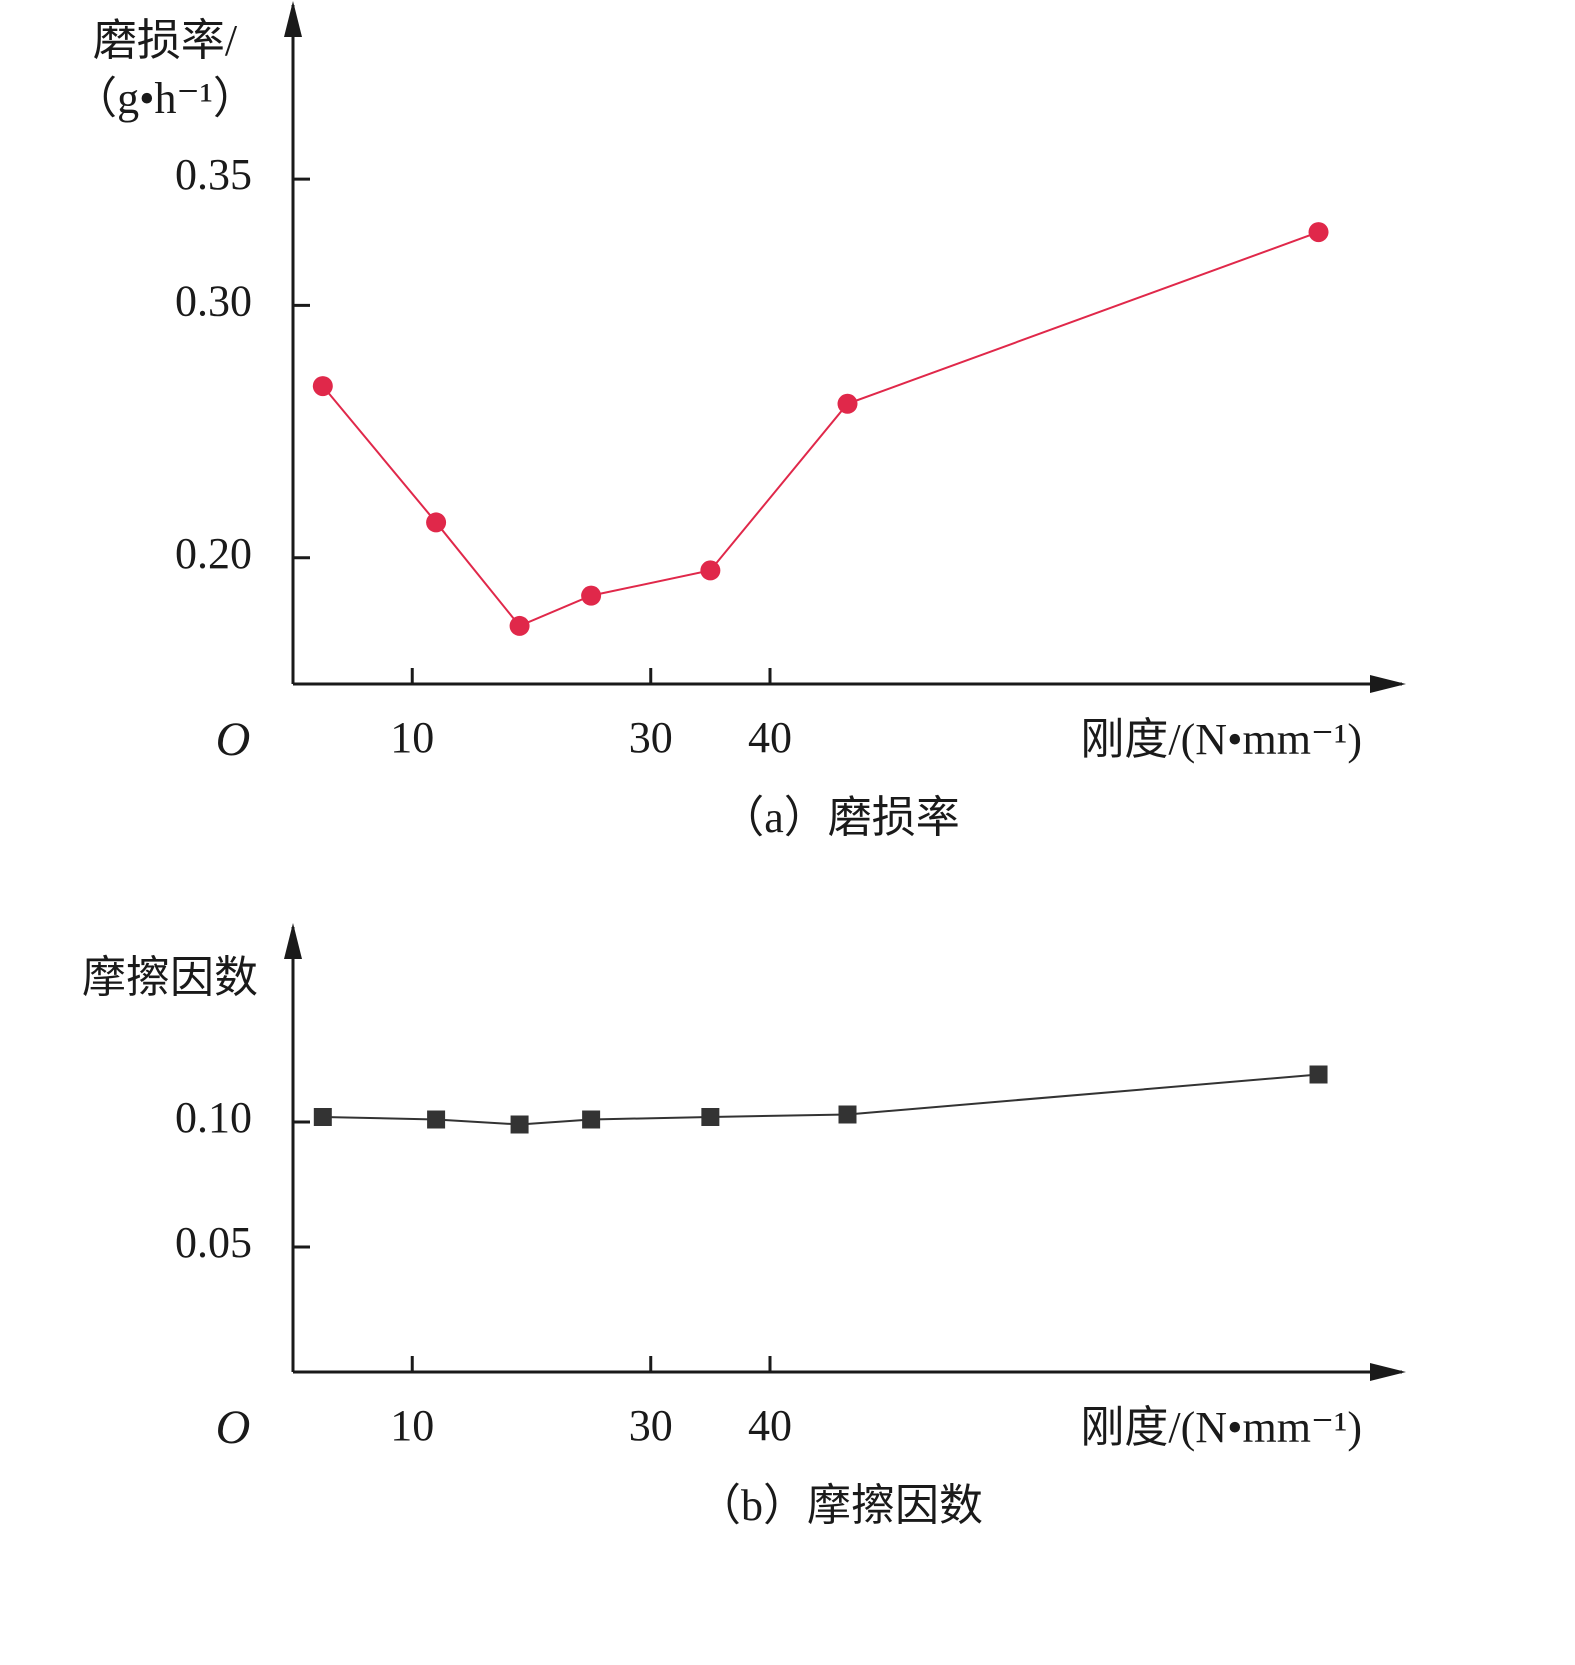 The image size is (1575, 1665). What do you see at coordinates (213, 174) in the screenshot?
I see `y-tick-label: 0.35` at bounding box center [213, 174].